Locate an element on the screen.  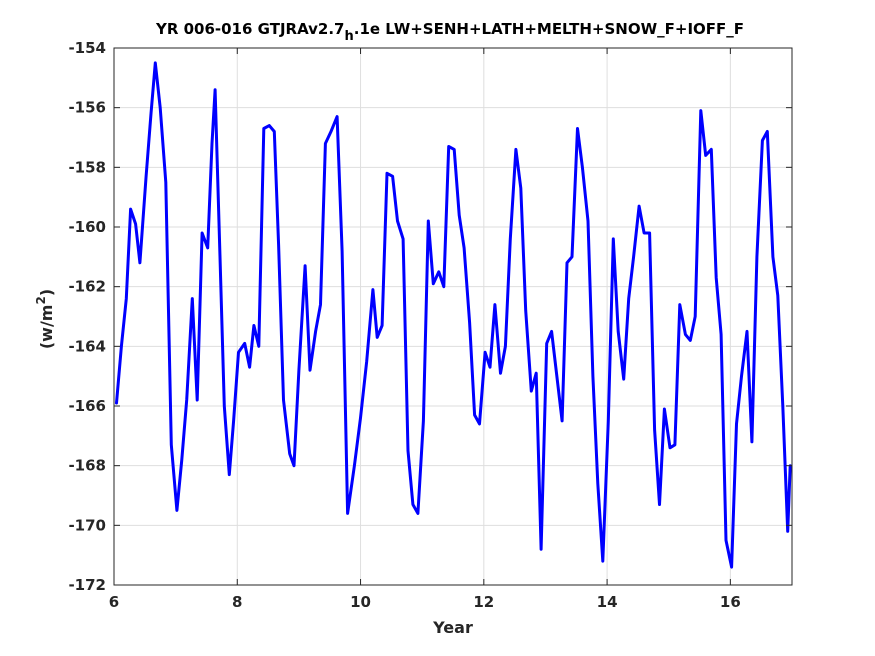
y-tick-label: -164 is located at coordinates (87, 346).